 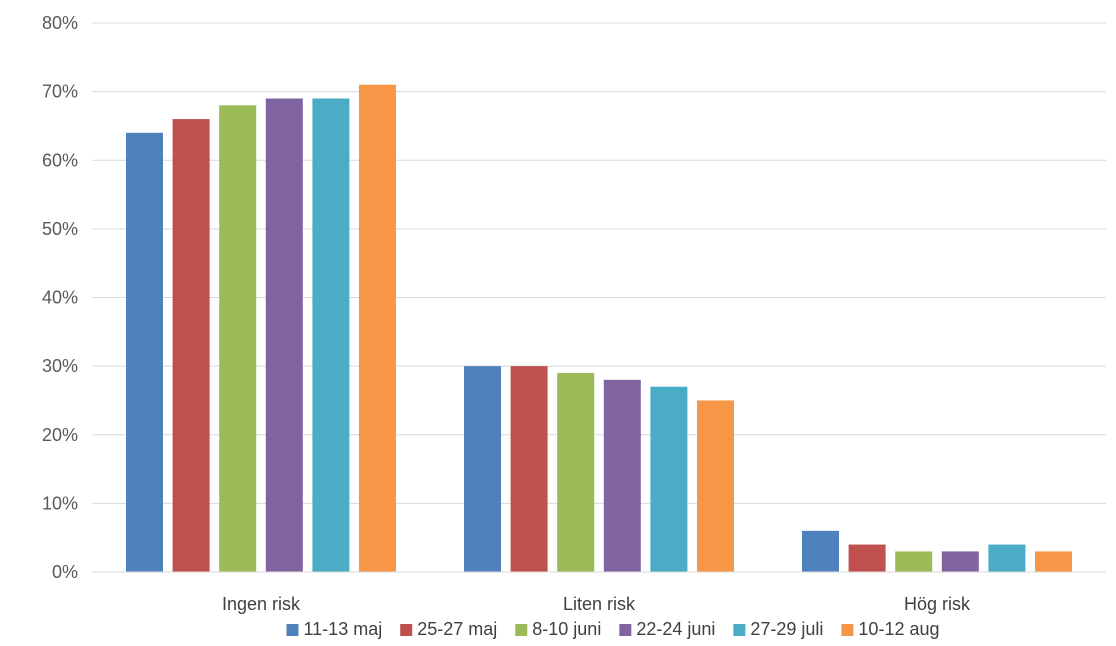 What do you see at coordinates (786, 629) in the screenshot?
I see `legend-label: 27-29 juli` at bounding box center [786, 629].